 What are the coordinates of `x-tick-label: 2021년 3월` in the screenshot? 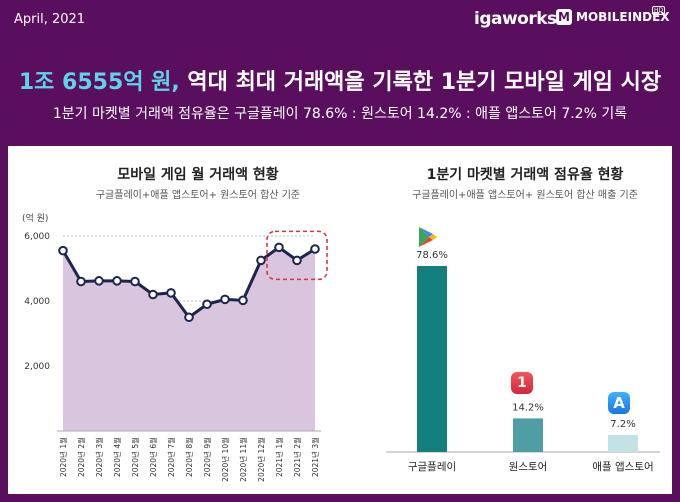 It's located at (315, 457).